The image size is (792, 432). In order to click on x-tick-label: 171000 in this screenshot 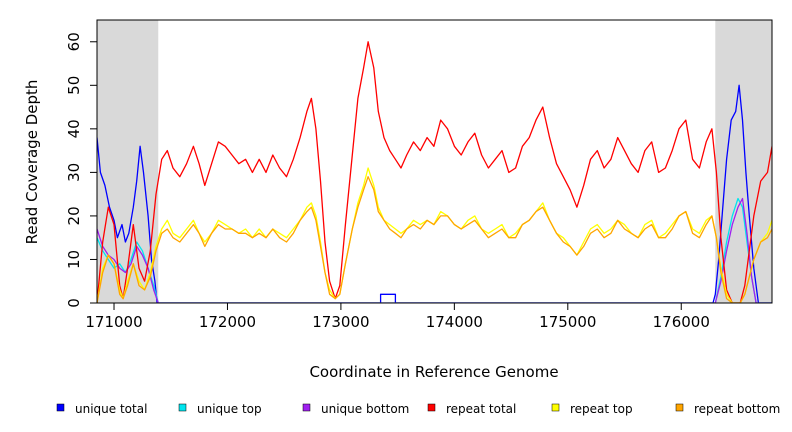, I will do `click(113, 322)`.